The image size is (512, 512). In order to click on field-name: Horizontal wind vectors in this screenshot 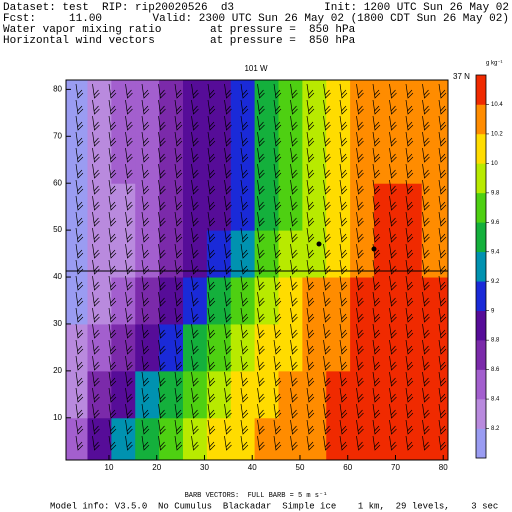, I will do `click(79, 41)`.